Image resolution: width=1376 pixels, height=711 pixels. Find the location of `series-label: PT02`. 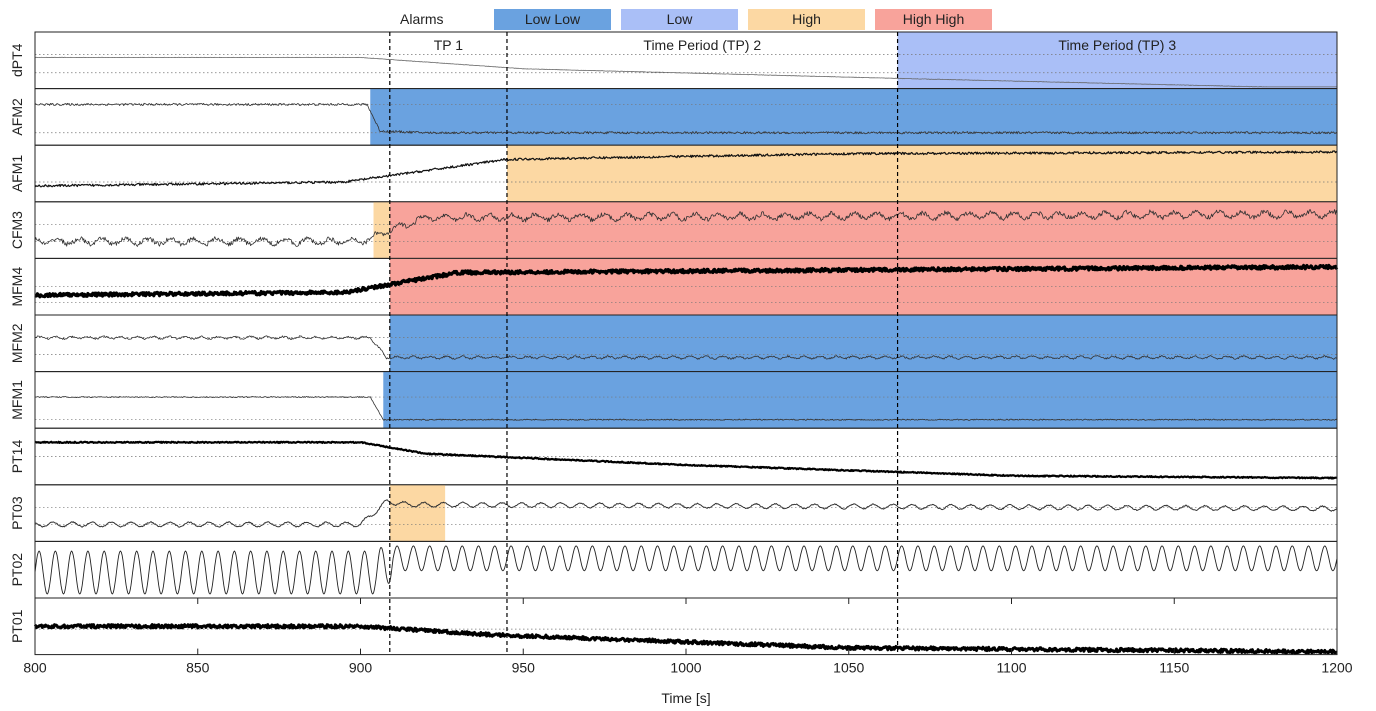

series-label: PT02 is located at coordinates (17, 570).